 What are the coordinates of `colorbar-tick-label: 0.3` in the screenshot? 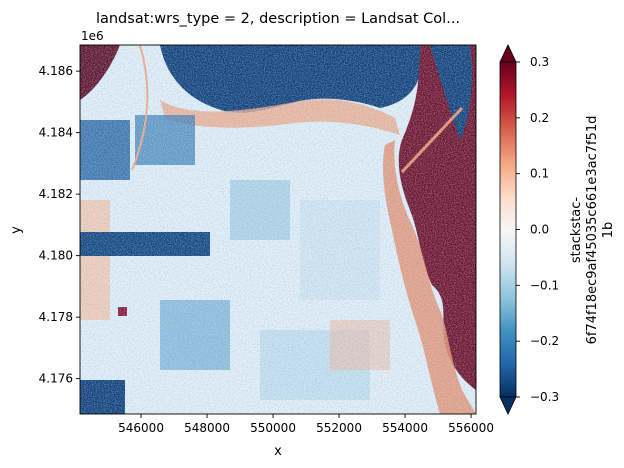 It's located at (539, 62).